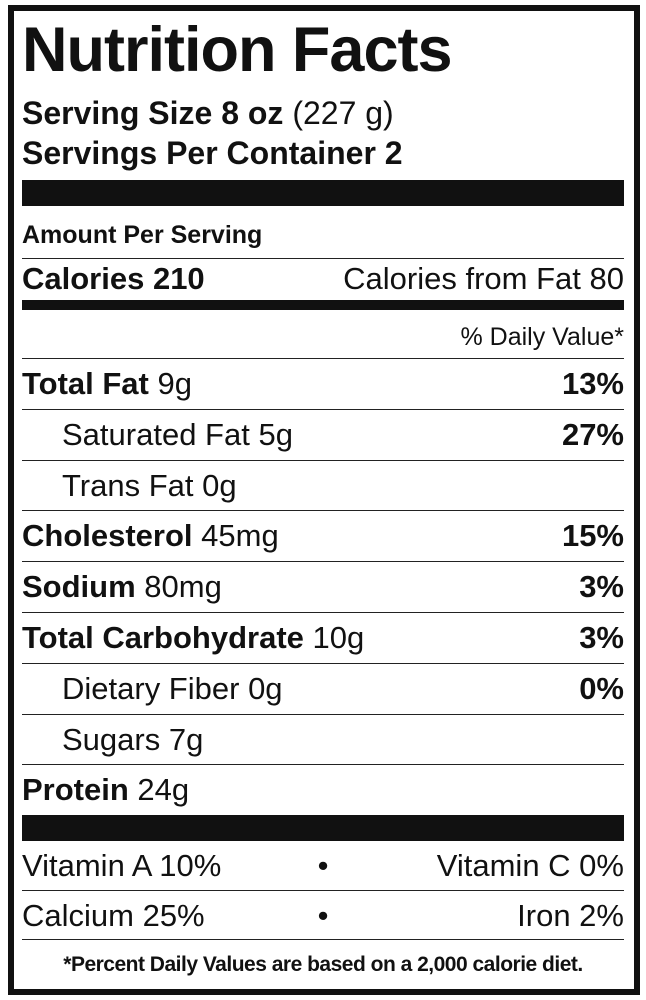 The height and width of the screenshot is (1000, 646). What do you see at coordinates (275, 434) in the screenshot?
I see `nutrient-amount: 5g` at bounding box center [275, 434].